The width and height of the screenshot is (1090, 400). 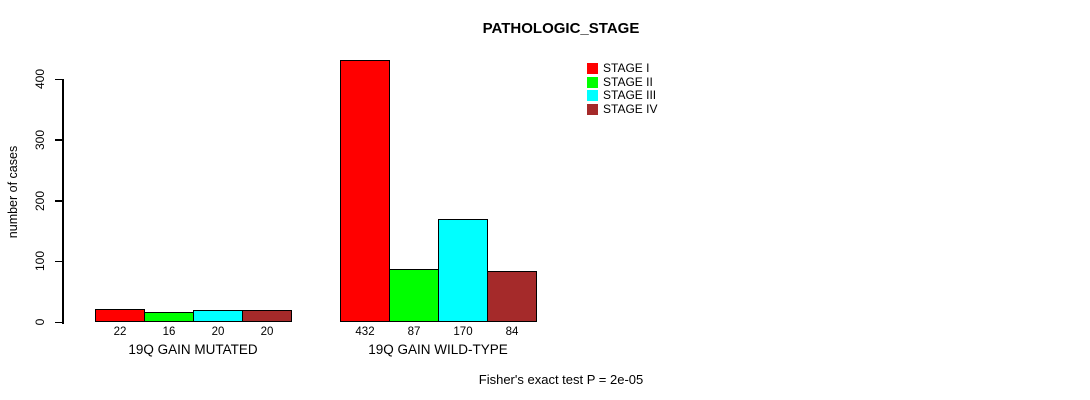 I want to click on legend-item: STAGE IV, so click(x=622, y=109).